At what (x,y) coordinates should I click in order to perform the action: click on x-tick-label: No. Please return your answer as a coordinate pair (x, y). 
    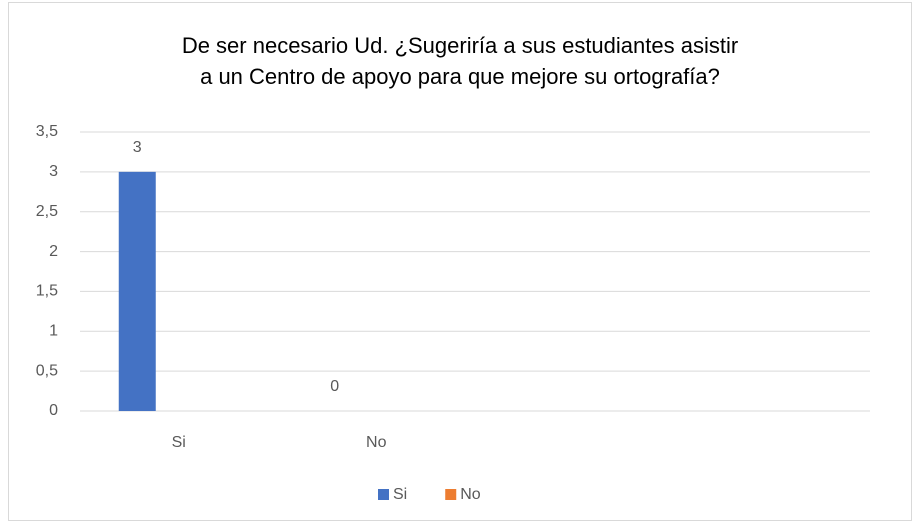
    Looking at the image, I should click on (376, 442).